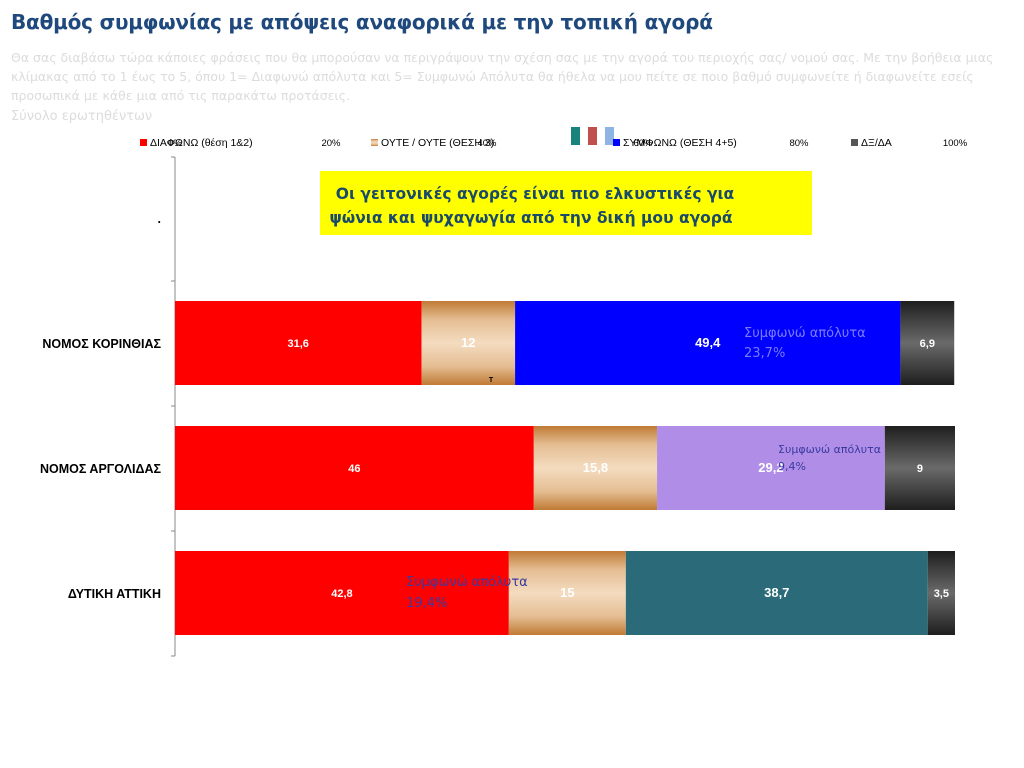 Image resolution: width=1024 pixels, height=768 pixels. I want to click on legend-label: ΔΞ/ΔΑ, so click(876, 143).